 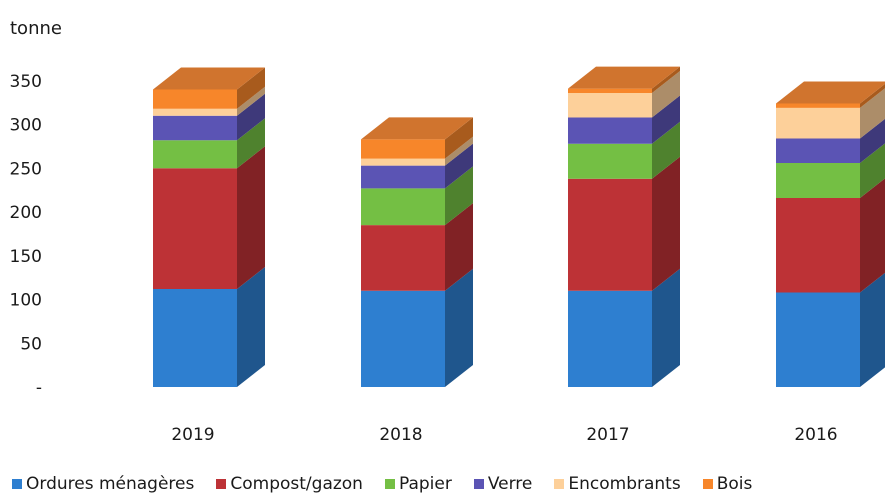 What do you see at coordinates (296, 484) in the screenshot?
I see `legend-label: Compost/gazon` at bounding box center [296, 484].